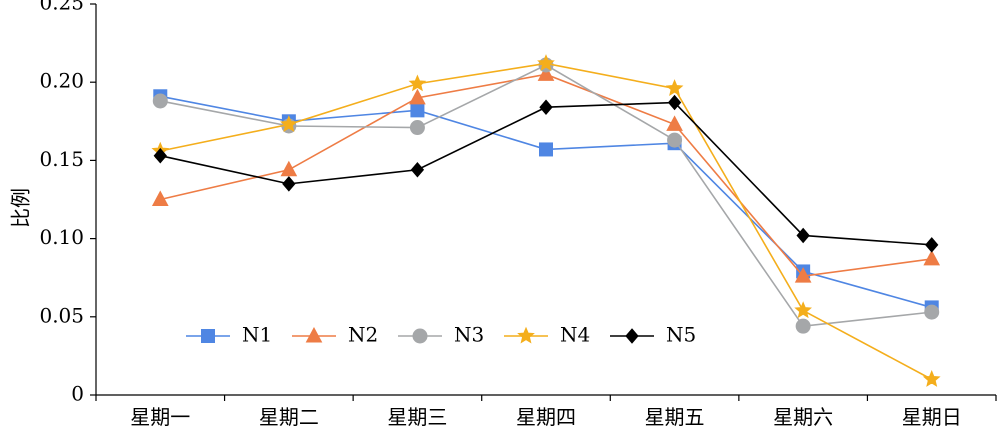  What do you see at coordinates (61, 7) in the screenshot?
I see `y-tick-label: 0.25` at bounding box center [61, 7].